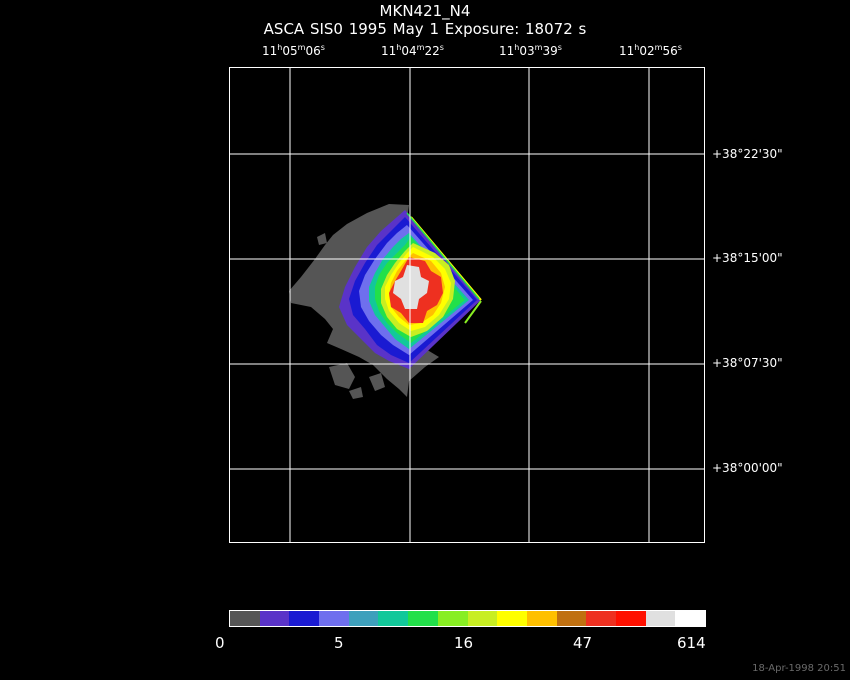 This screenshot has width=850, height=680. Describe the element at coordinates (411, 287) in the screenshot. I see `level-white-core` at that location.